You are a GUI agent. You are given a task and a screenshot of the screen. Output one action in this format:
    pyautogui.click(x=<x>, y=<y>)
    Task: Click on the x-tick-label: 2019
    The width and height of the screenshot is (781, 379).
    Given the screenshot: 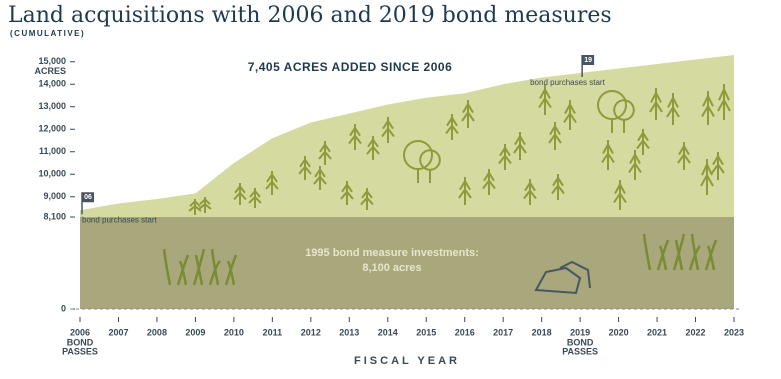 What is the action you would take?
    pyautogui.click(x=580, y=332)
    